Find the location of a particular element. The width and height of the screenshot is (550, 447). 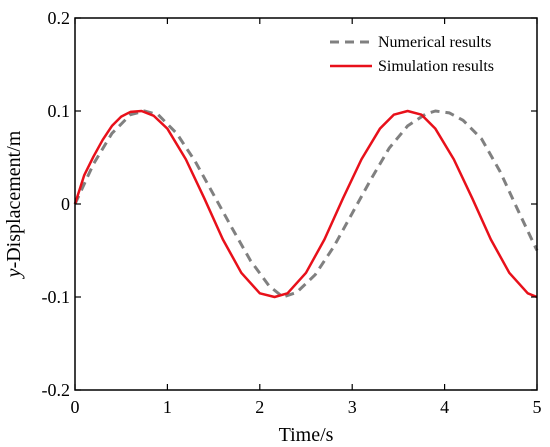

y-tick-label: 0 is located at coordinates (65, 204).